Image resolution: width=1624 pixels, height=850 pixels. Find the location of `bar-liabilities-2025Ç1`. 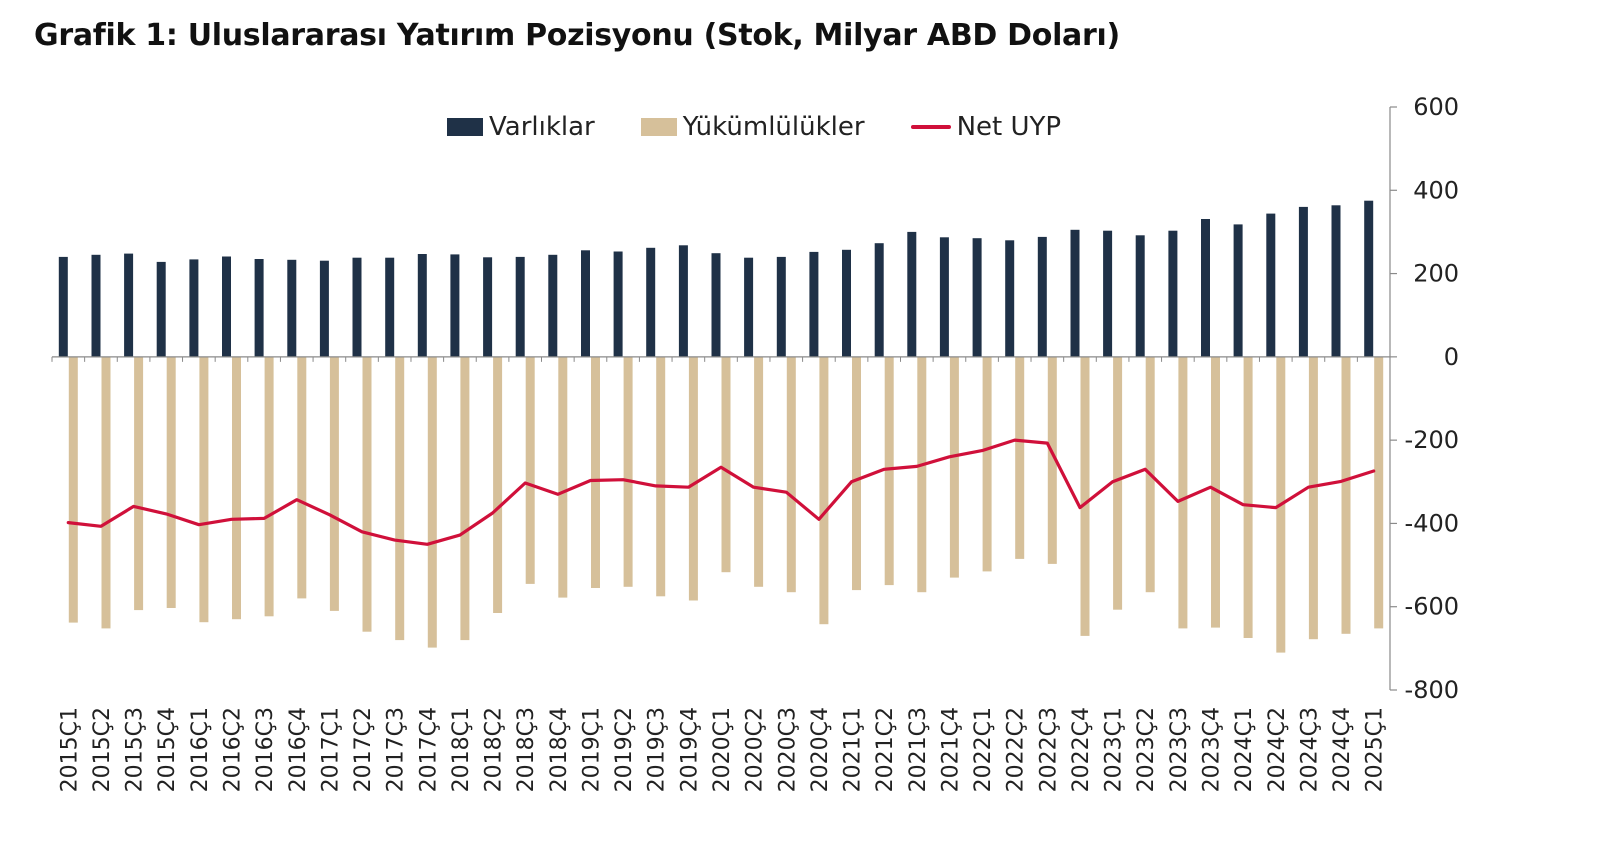

bar-liabilities-2025Ç1 is located at coordinates (1379, 492).